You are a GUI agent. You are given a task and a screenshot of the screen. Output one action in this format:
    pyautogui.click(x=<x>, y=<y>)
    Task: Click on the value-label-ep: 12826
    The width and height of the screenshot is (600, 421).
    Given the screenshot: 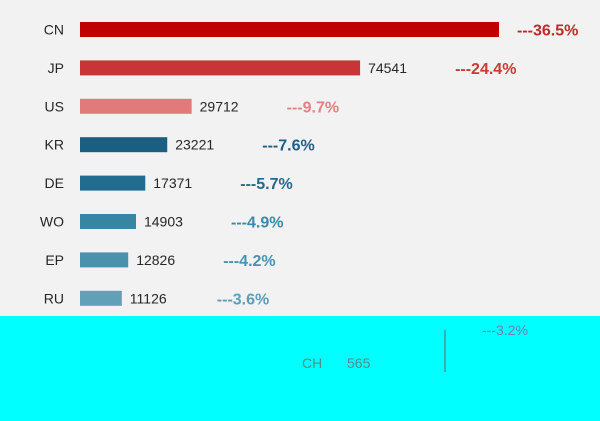 What is the action you would take?
    pyautogui.click(x=155, y=260)
    